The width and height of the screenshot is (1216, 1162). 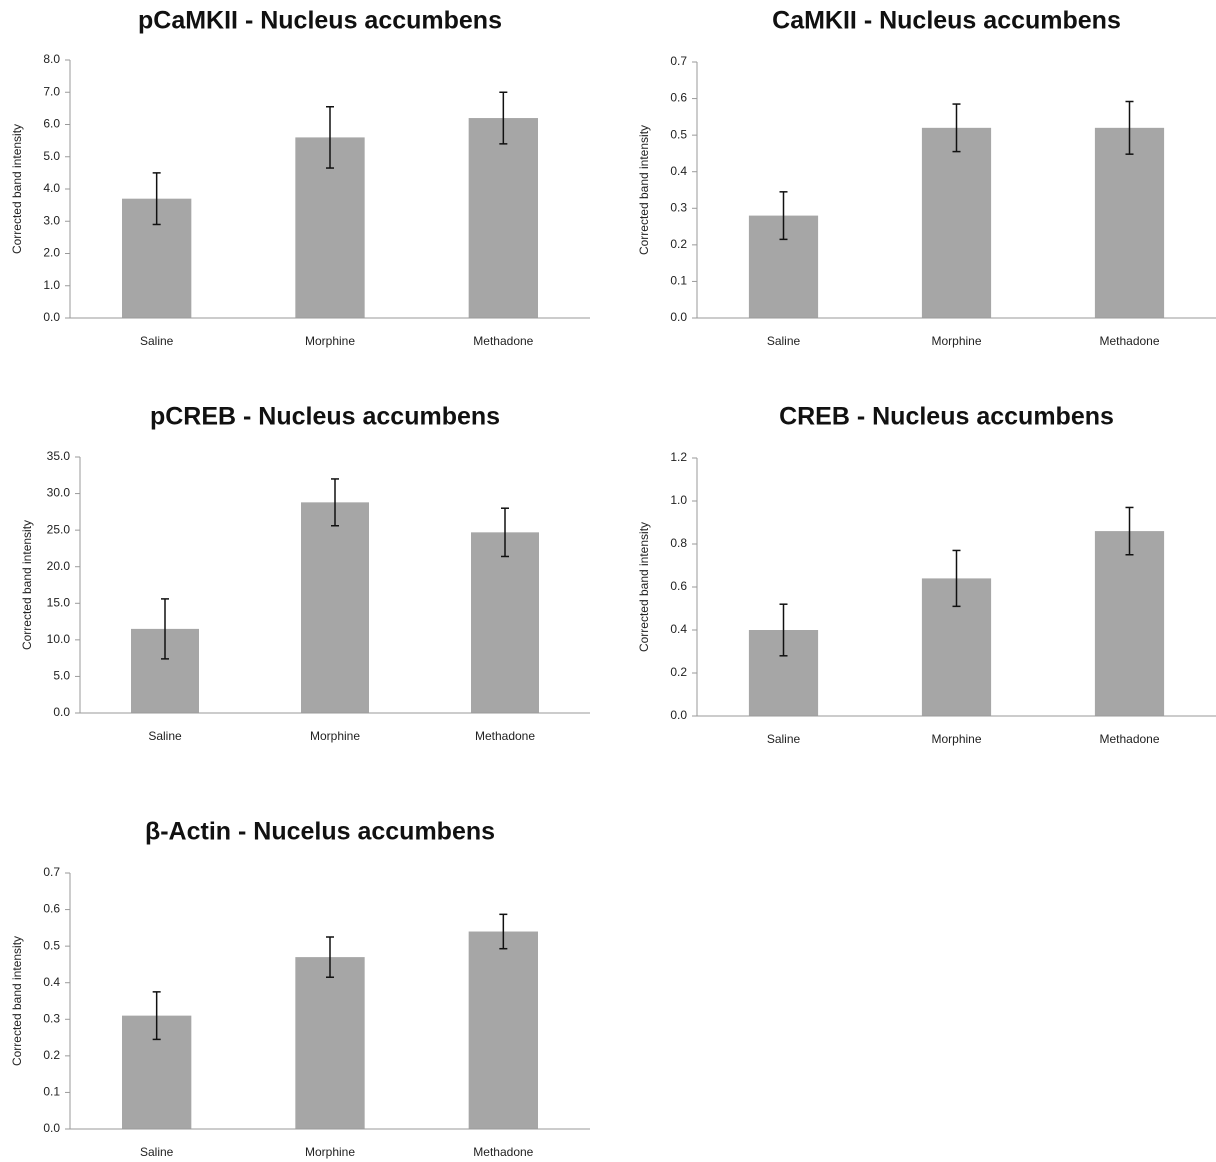 What do you see at coordinates (51, 253) in the screenshot?
I see `y-tick-label: 2.0` at bounding box center [51, 253].